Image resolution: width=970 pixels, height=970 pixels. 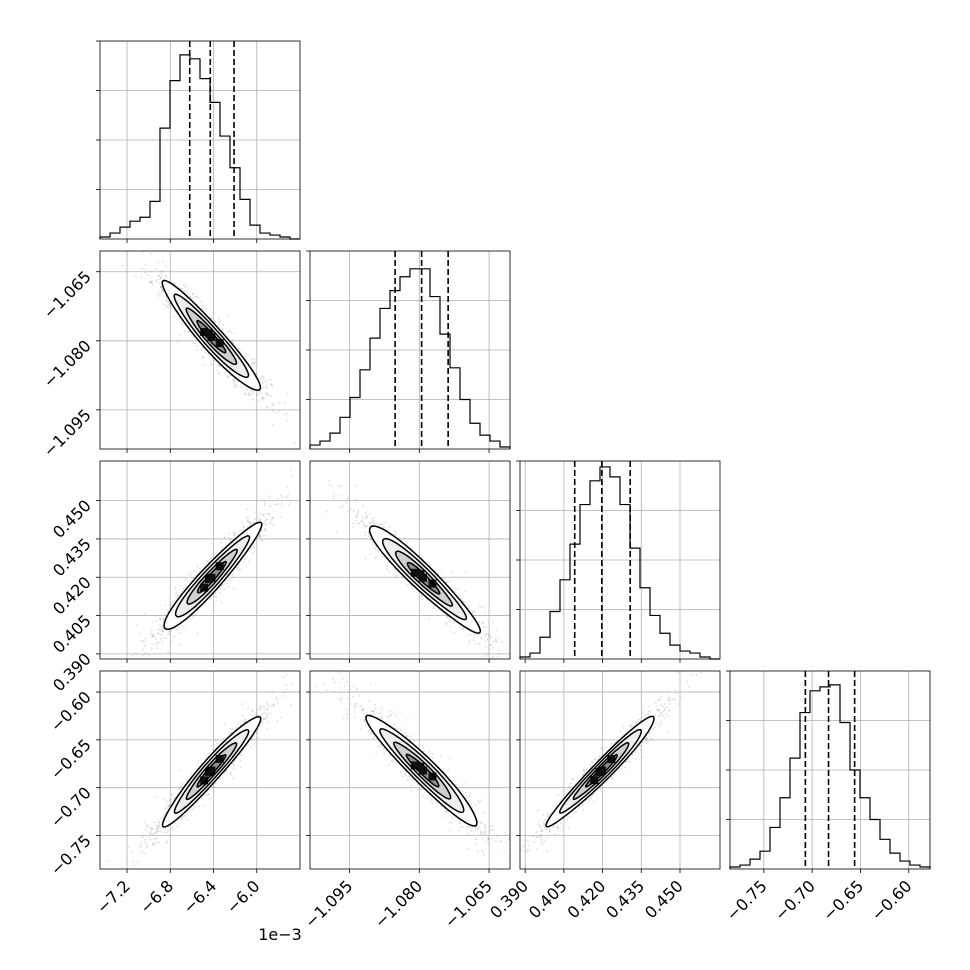 I want to click on panel-frame, so click(x=200, y=560).